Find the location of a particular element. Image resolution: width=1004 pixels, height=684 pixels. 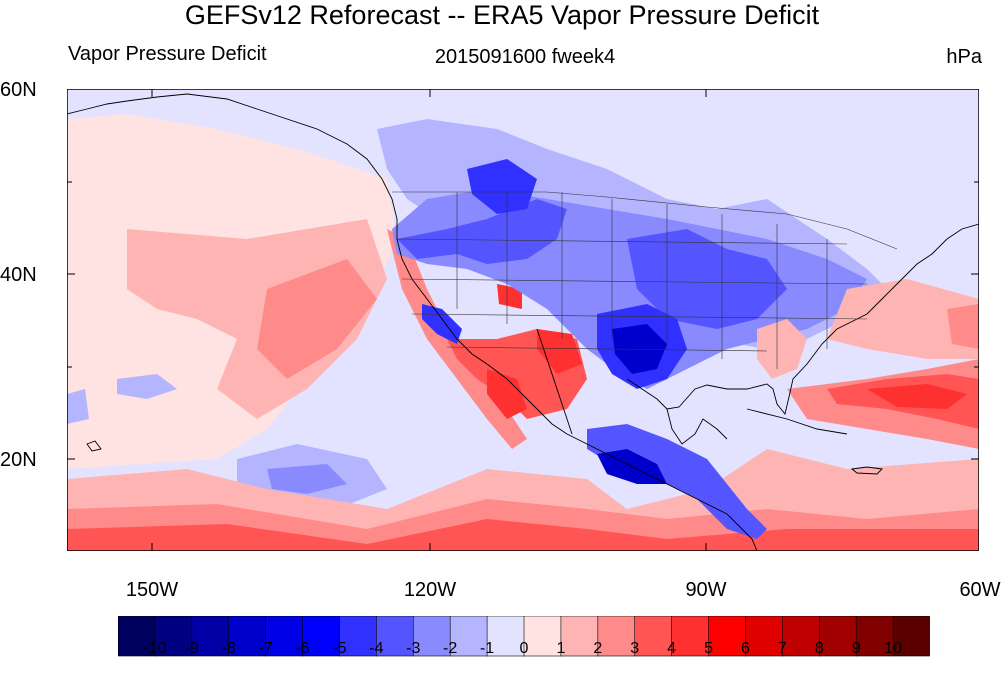

colorbar-tick-label: 4 is located at coordinates (672, 648).